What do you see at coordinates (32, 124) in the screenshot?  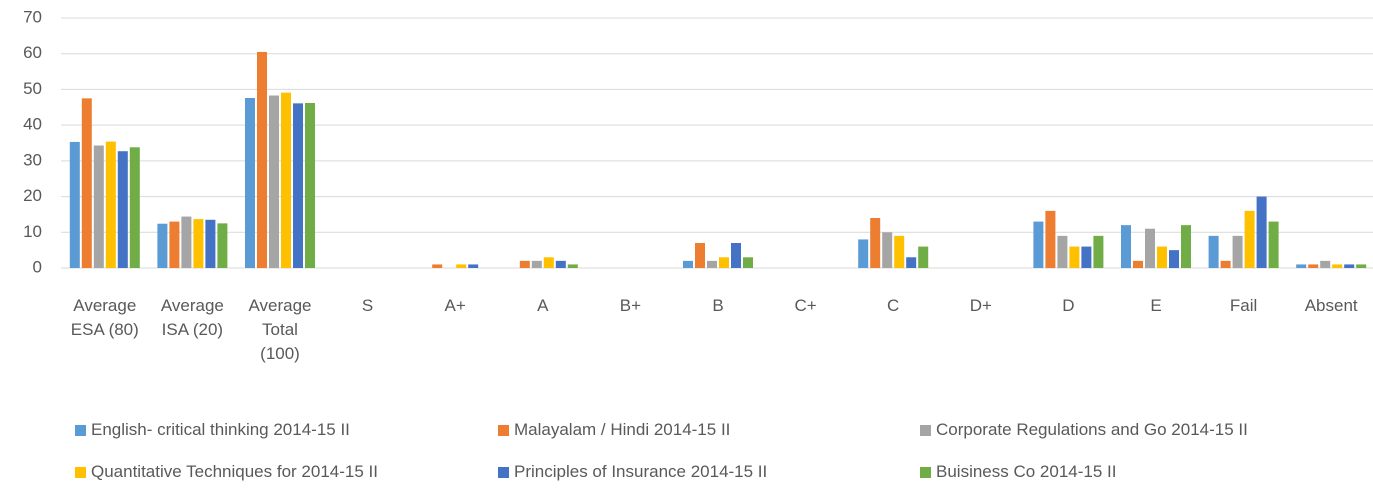 I see `y-tick-label: 40` at bounding box center [32, 124].